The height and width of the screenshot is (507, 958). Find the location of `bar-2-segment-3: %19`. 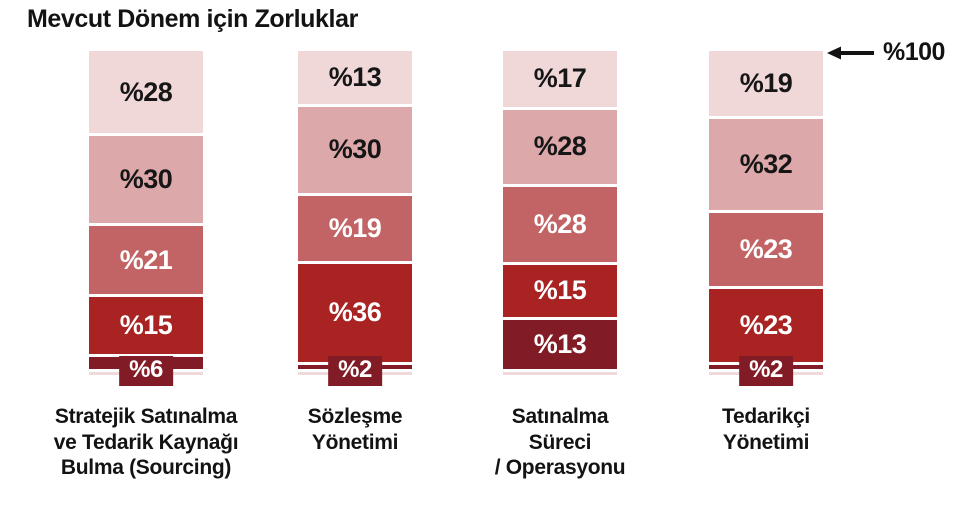

bar-2-segment-3: %19 is located at coordinates (355, 228).